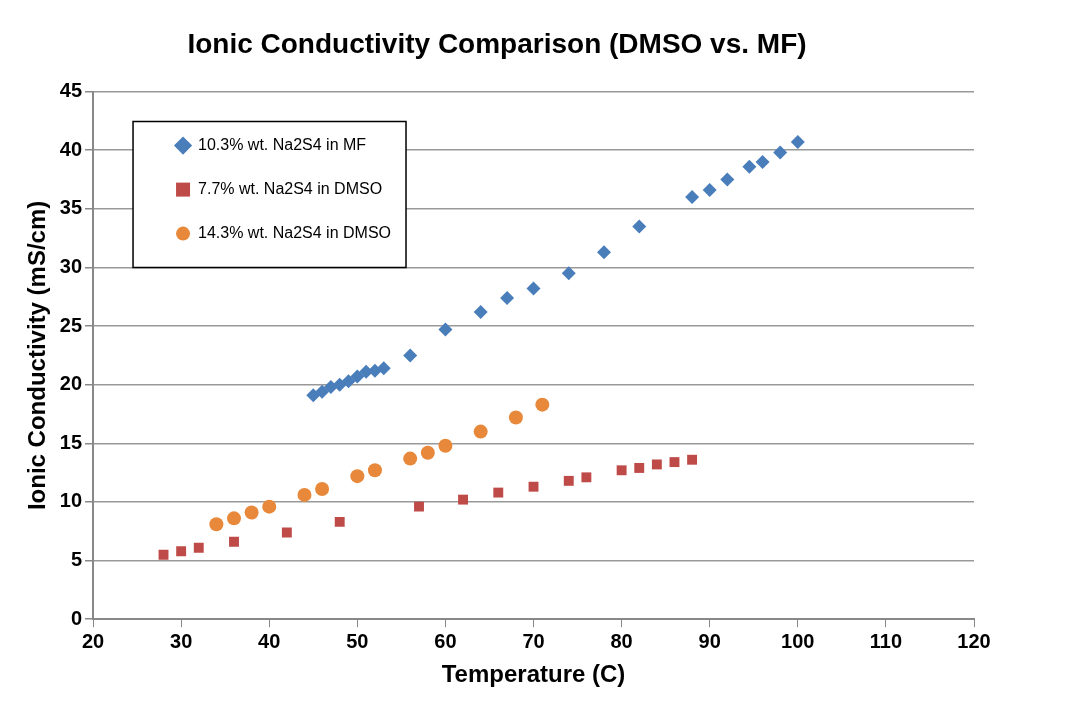  I want to click on x-tick-label: 120, so click(974, 640).